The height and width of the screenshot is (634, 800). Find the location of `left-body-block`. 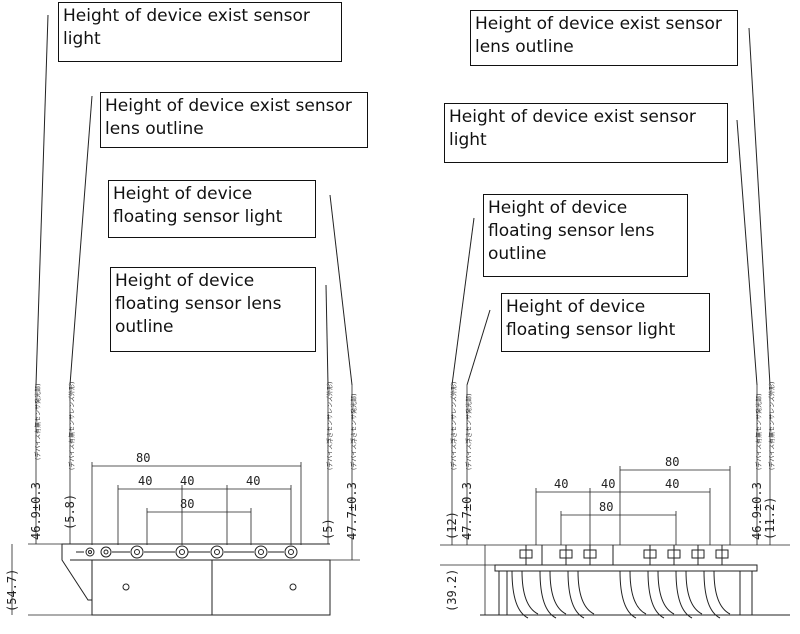

left-body-block is located at coordinates (211, 587).